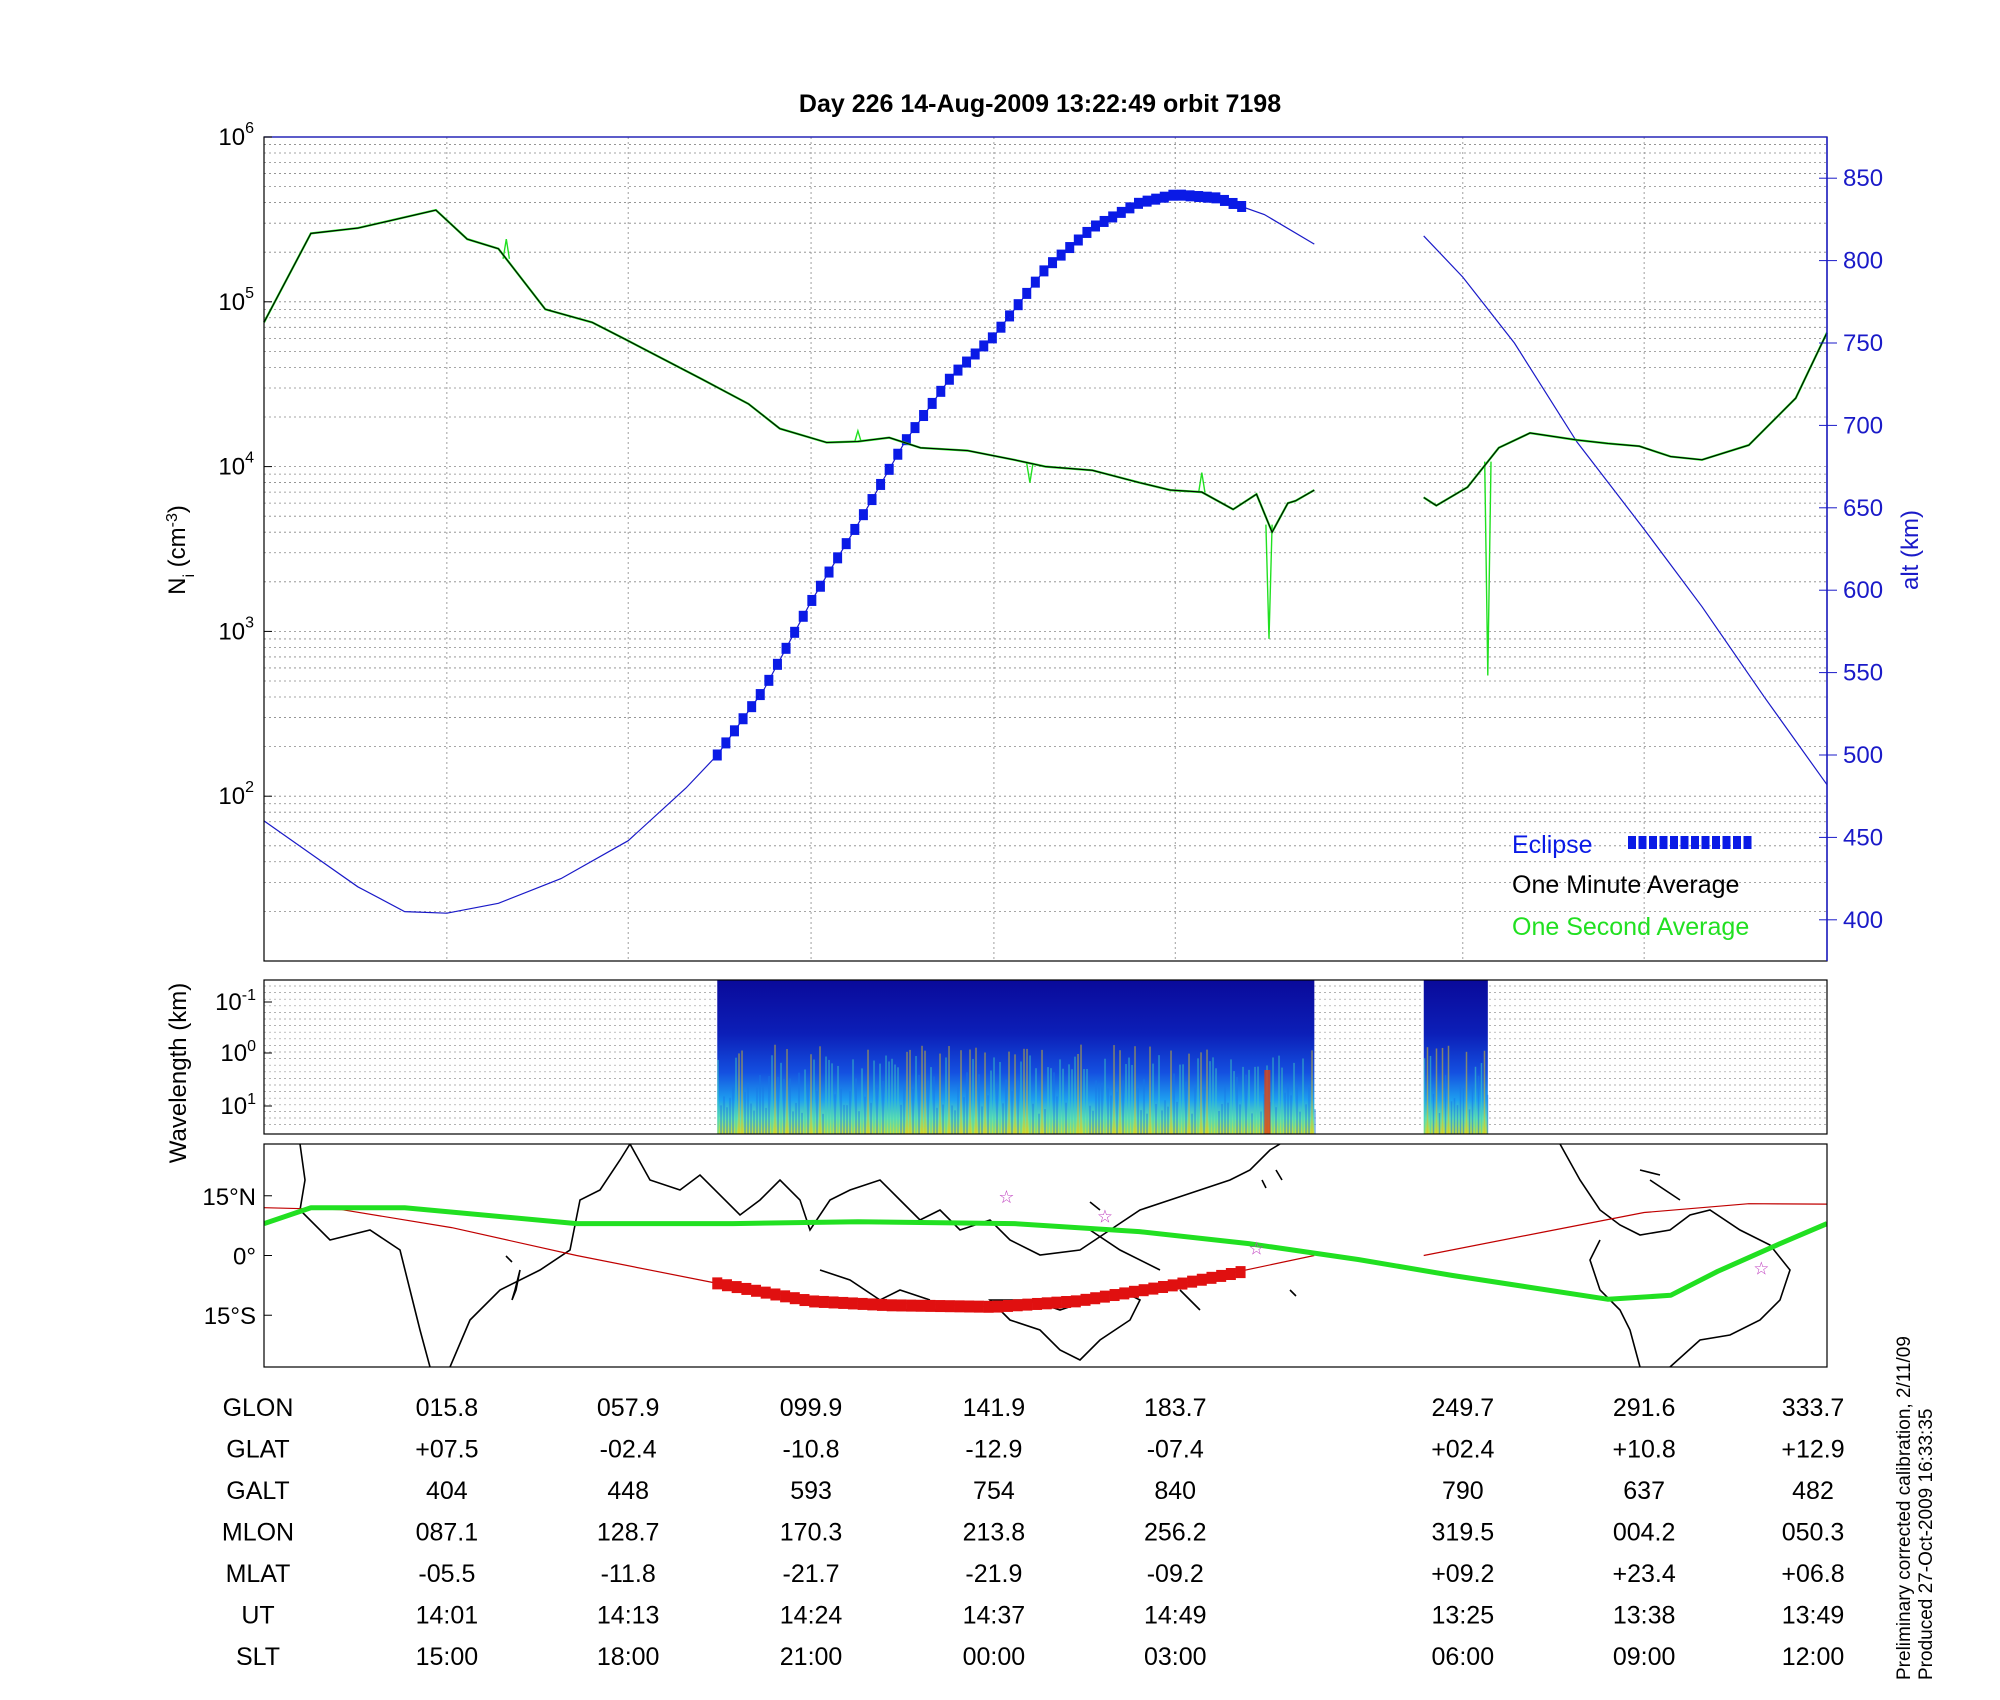 The width and height of the screenshot is (2000, 1700). What do you see at coordinates (236, 465) in the screenshot?
I see `y-tick-label: 10⁴` at bounding box center [236, 465].